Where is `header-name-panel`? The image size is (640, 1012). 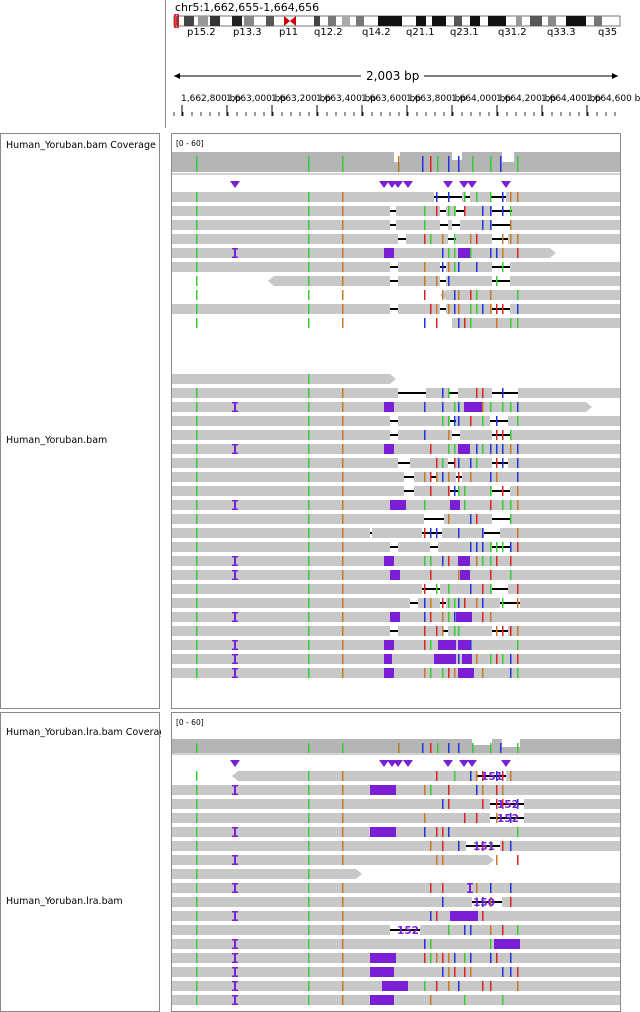
header-name-panel is located at coordinates (165, 64).